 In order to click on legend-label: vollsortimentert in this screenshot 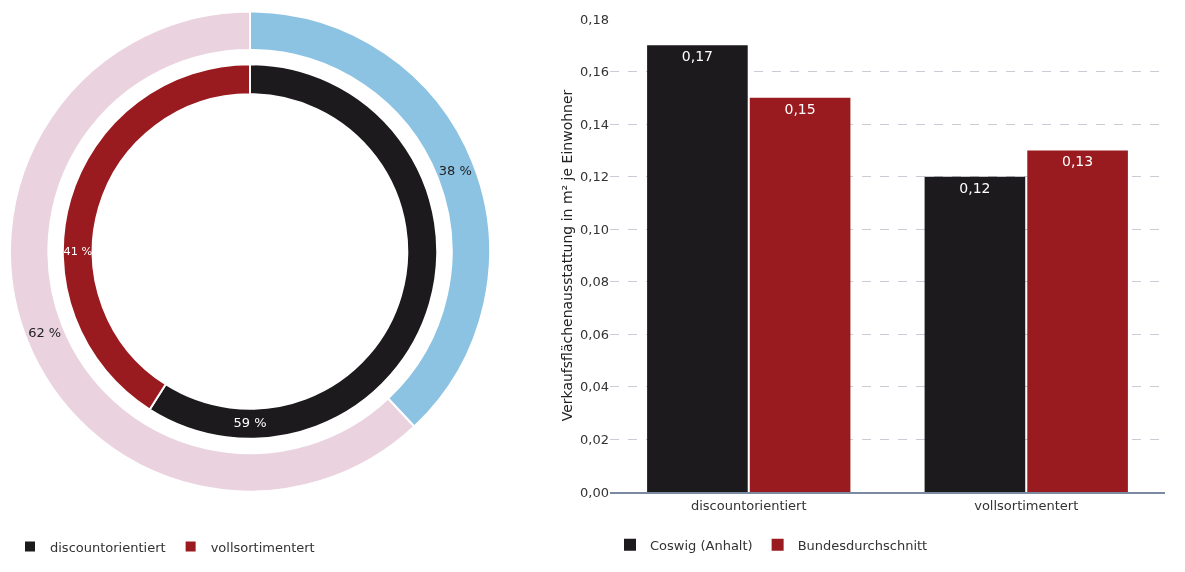, I will do `click(262, 547)`.